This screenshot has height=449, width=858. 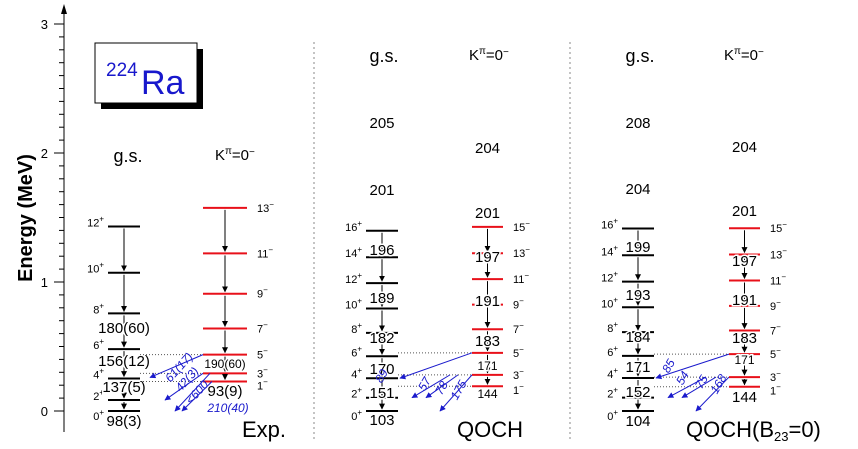 What do you see at coordinates (353, 252) in the screenshot?
I see `qoch-gs-spin-label: 14+` at bounding box center [353, 252].